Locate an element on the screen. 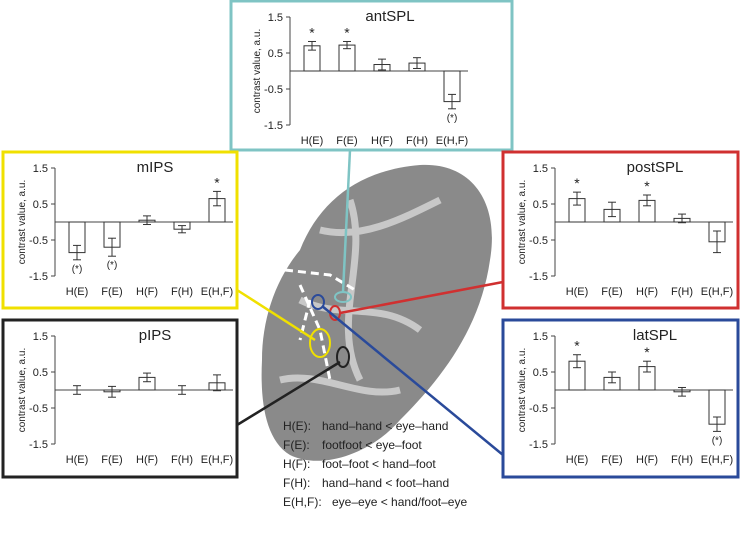  panel-title: latSPL is located at coordinates (655, 335).